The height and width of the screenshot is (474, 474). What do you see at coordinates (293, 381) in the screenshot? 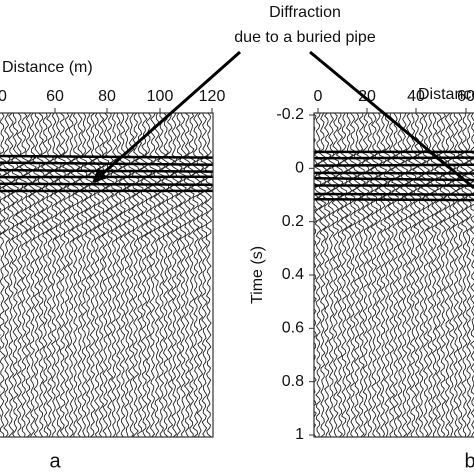
I see `y-tick-label: 0.8` at bounding box center [293, 381].